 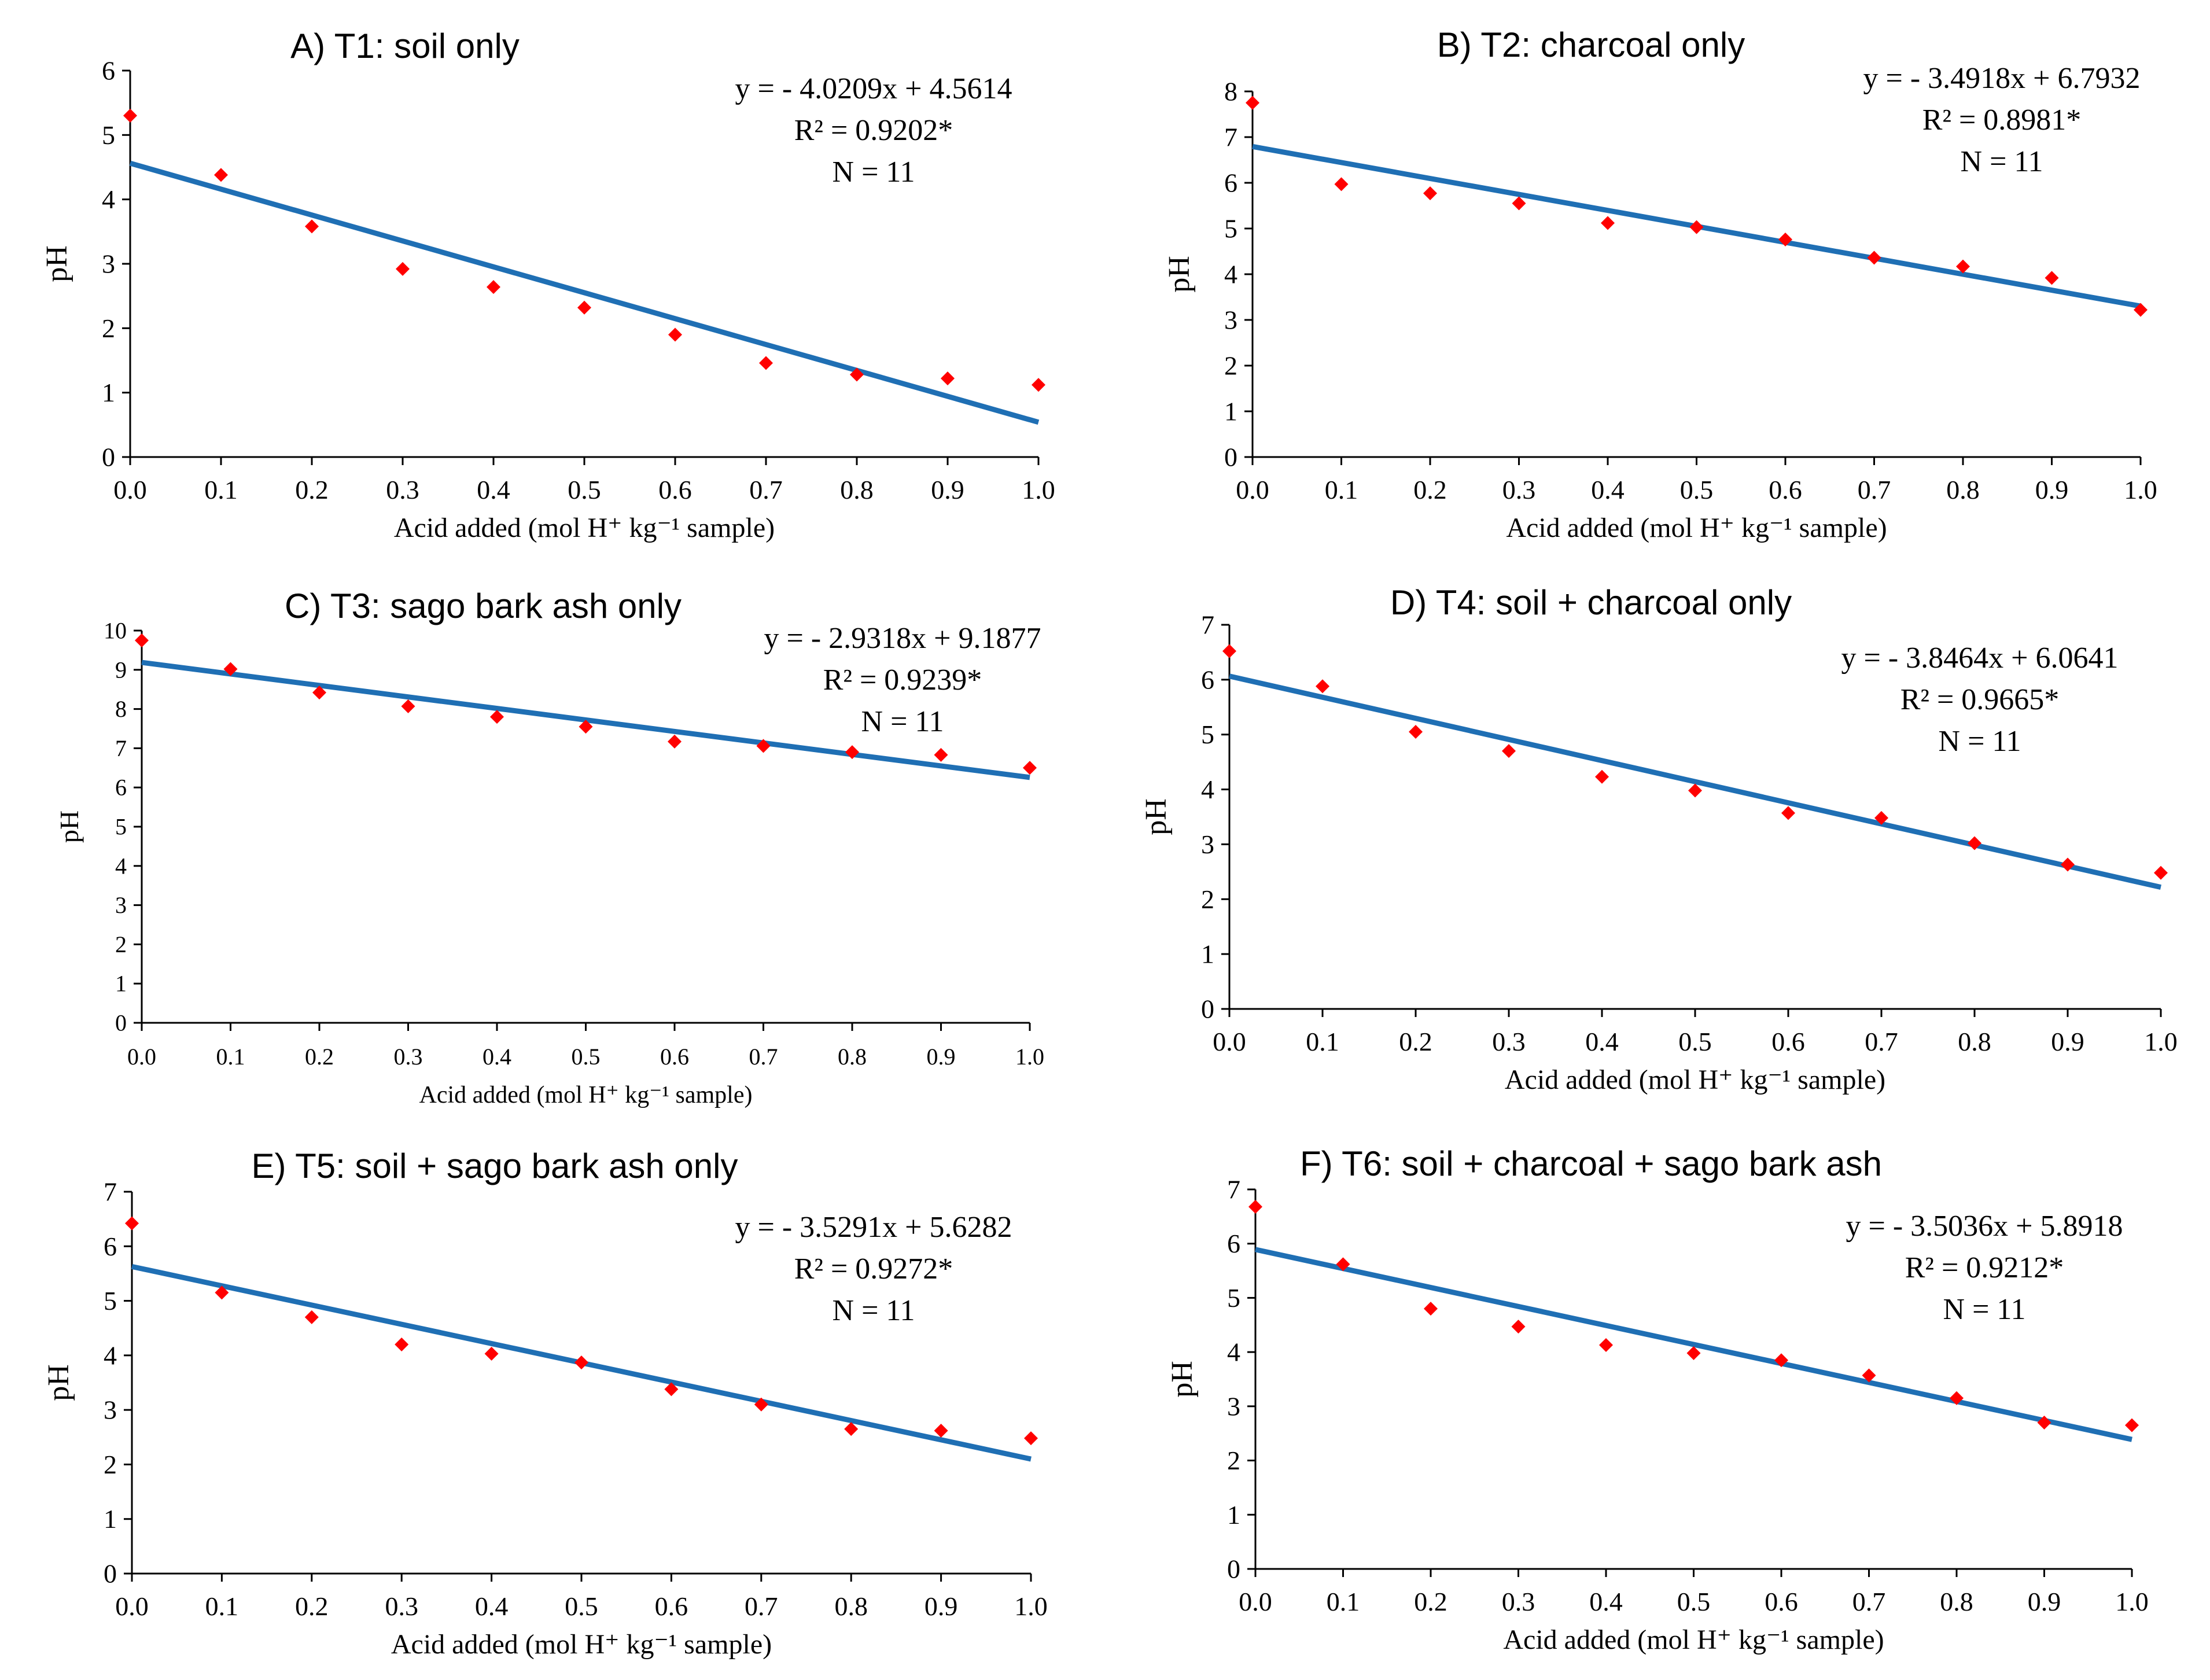 I want to click on chart-title: F) T6: soil + charcoal + sago bark ash, so click(x=1591, y=1163).